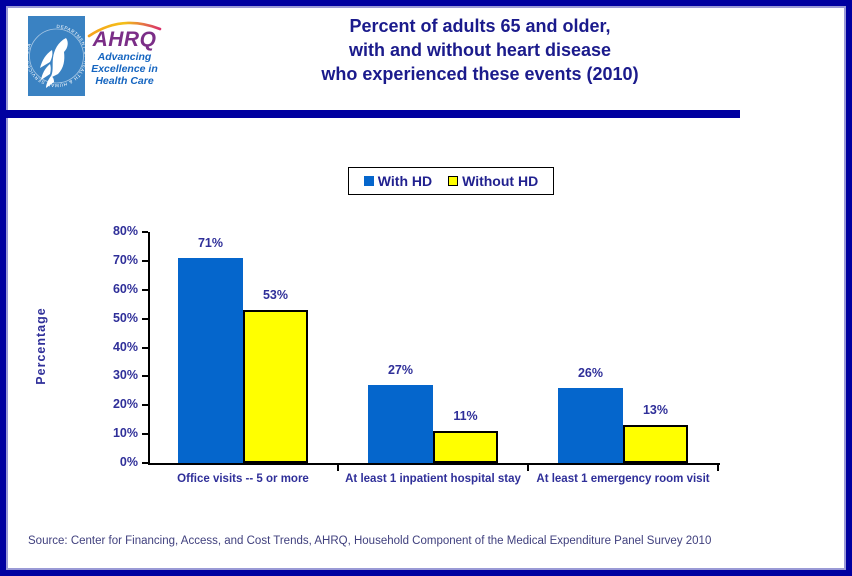 This screenshot has height=576, width=852. What do you see at coordinates (405, 181) in the screenshot?
I see `legend-label: With HD` at bounding box center [405, 181].